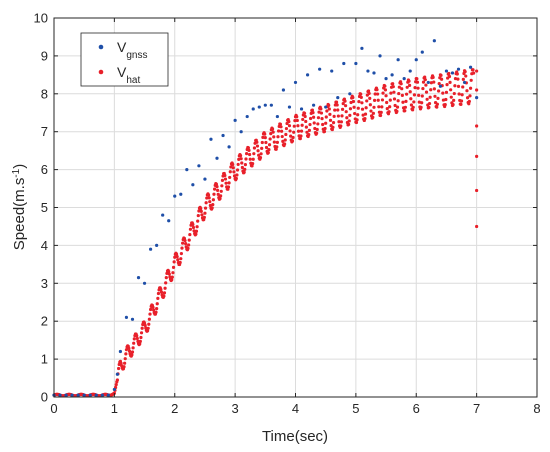 This screenshot has height=452, width=550. I want to click on x-tick-label: 7, so click(476, 408).